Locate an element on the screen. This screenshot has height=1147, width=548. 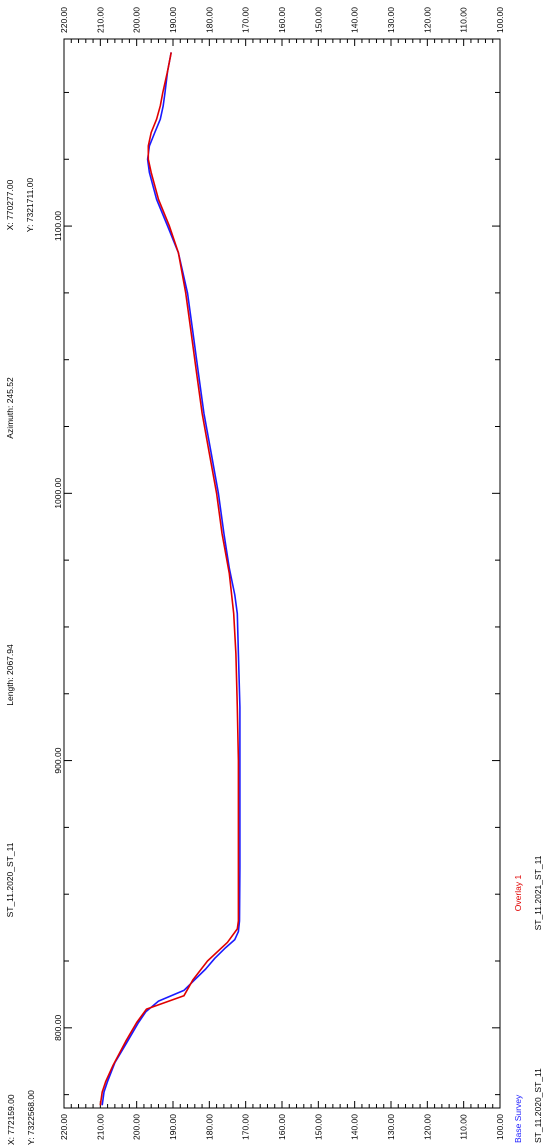
end-x-label: X: 770277.00 is located at coordinates (10, 204).